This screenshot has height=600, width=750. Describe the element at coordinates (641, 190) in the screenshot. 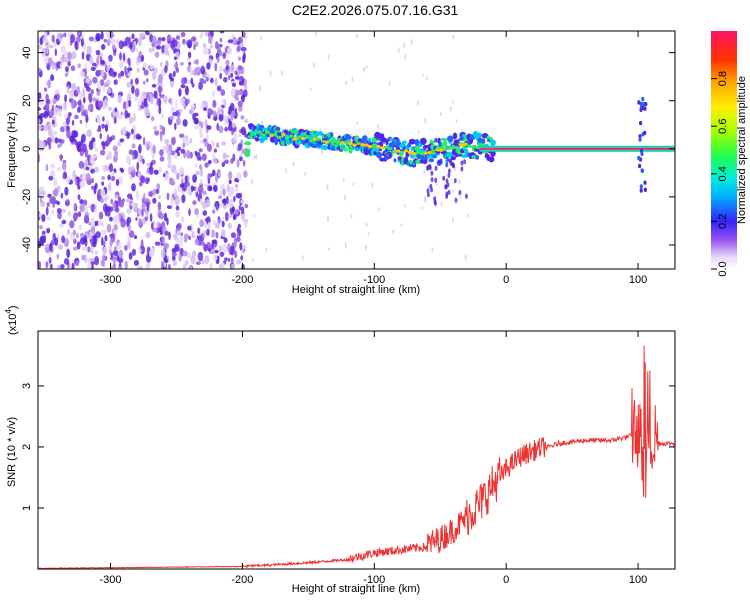

I see `spike-speck` at that location.